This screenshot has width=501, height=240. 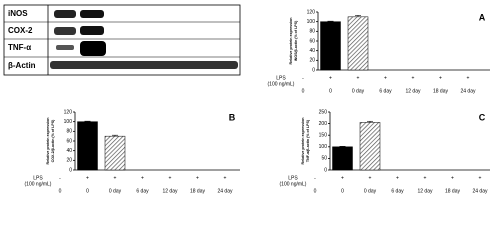 I want to click on blot-label: COX-2, so click(x=20, y=30).